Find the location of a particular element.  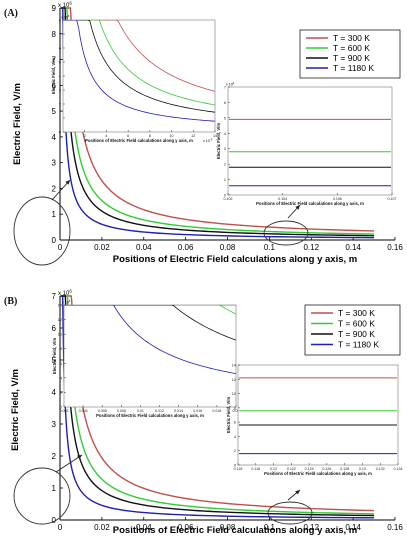

inset-x-tick-label: 0.008 is located at coordinates (121, 411).